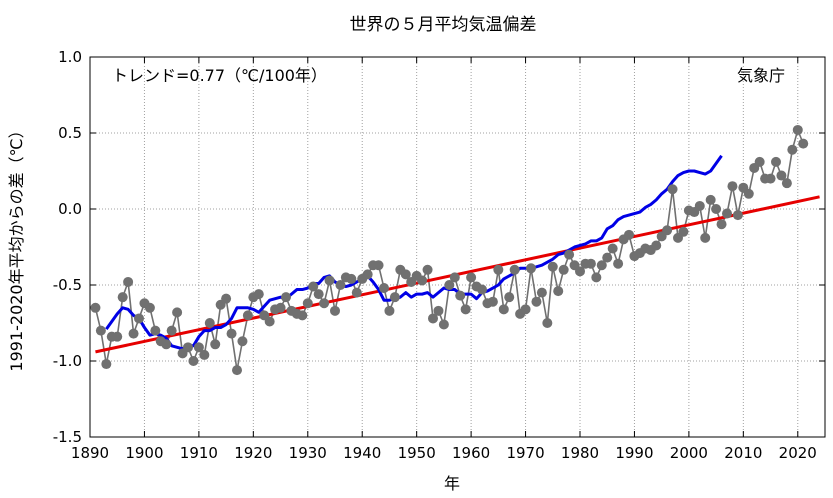  I want to click on x-tick-label: 2000, so click(689, 453).